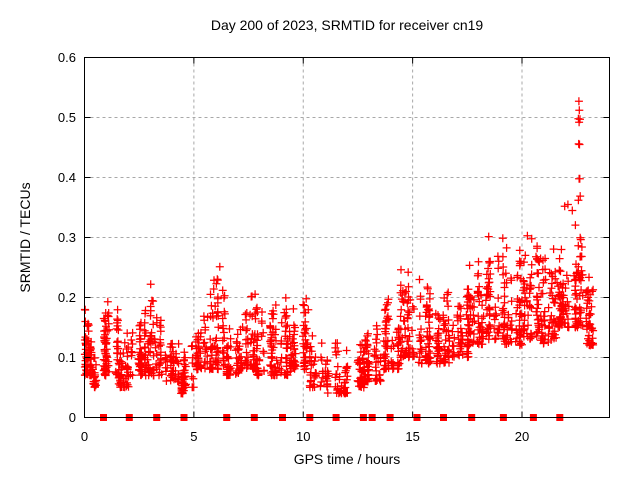  Describe the element at coordinates (67, 357) in the screenshot. I see `y-tick-label: 0.1` at that location.